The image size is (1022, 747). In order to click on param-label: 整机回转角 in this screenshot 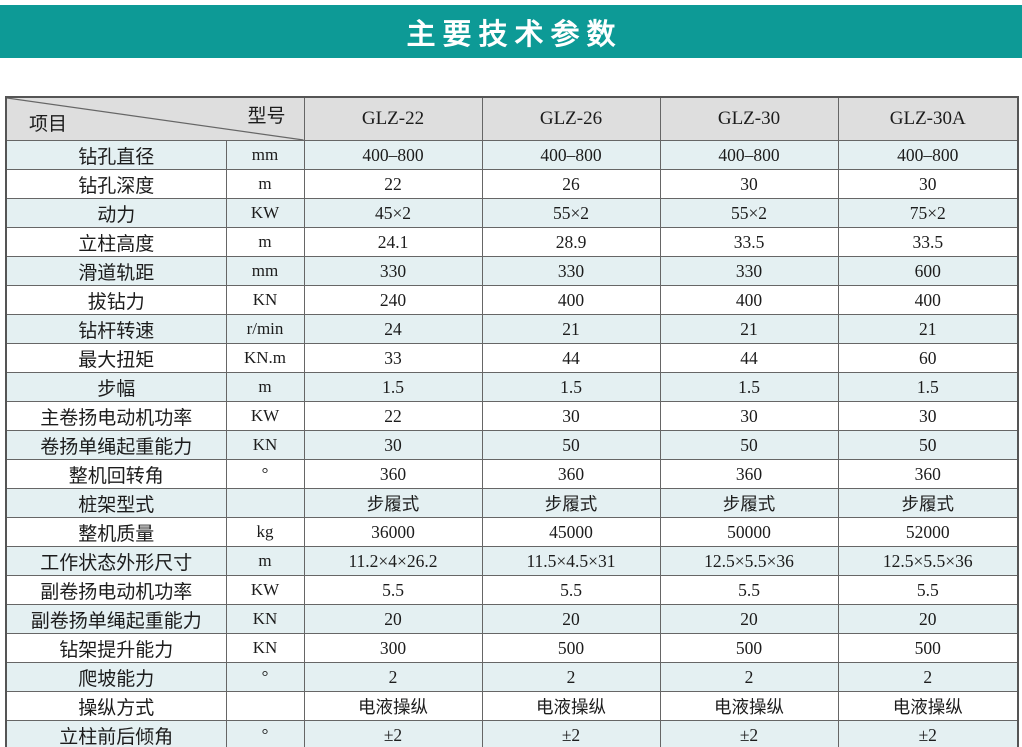, I will do `click(116, 474)`.